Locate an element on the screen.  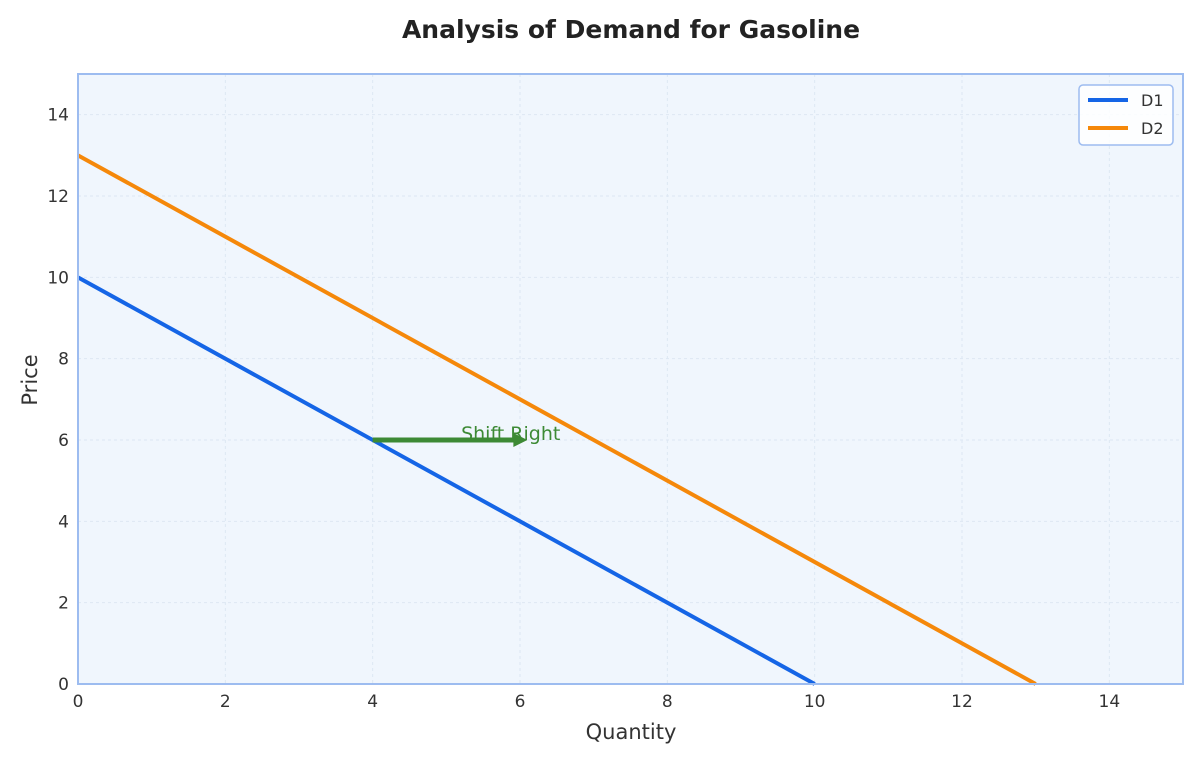
annotation-layer: Shift Right is located at coordinates (466, 435).